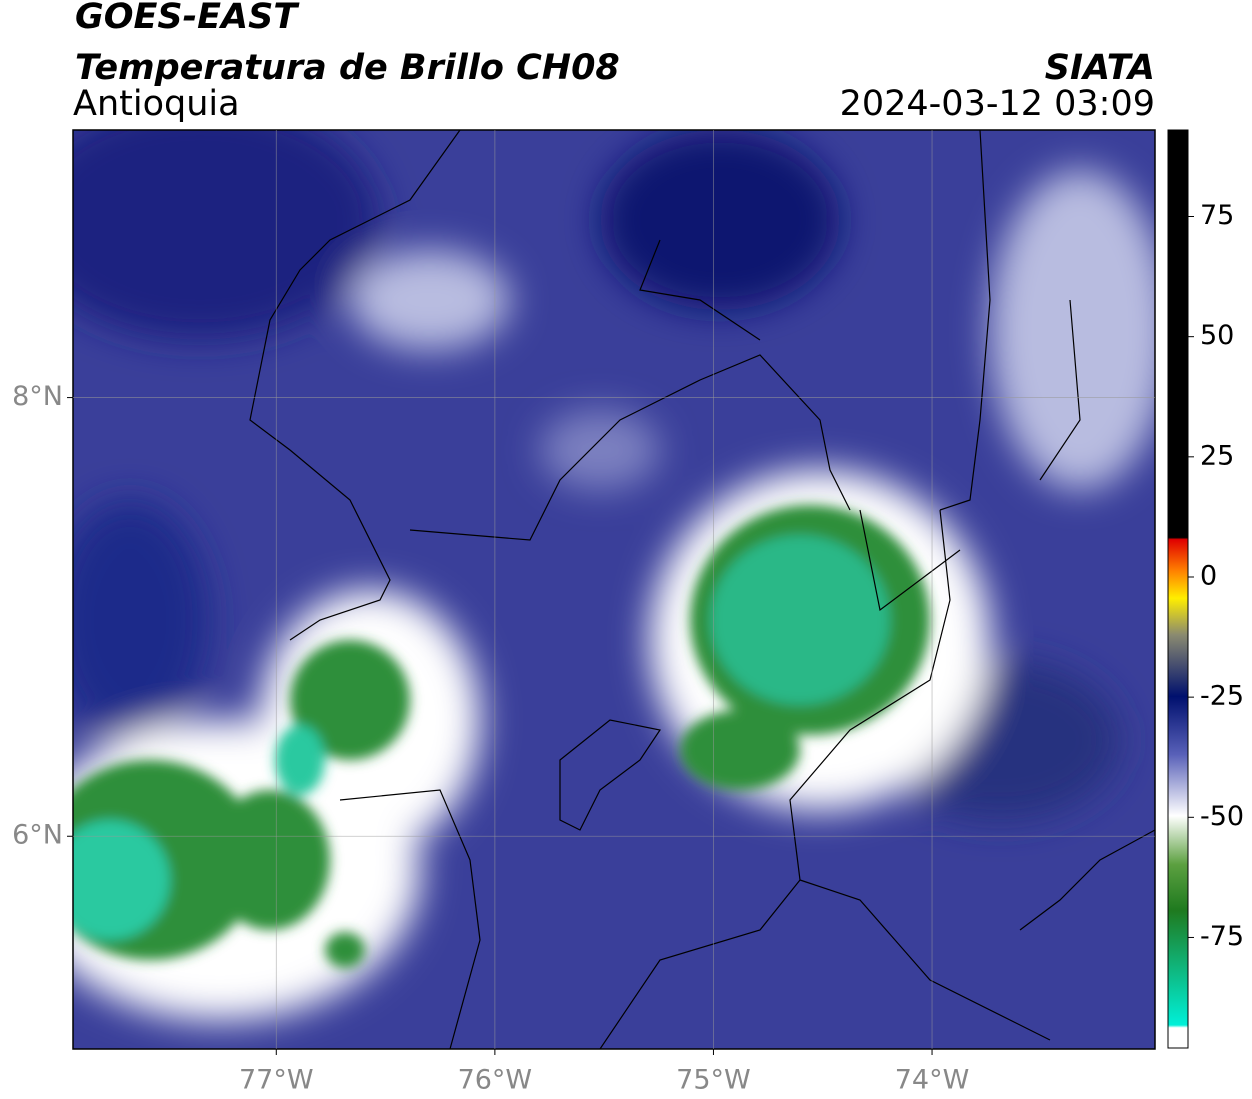 This screenshot has width=1252, height=1099. What do you see at coordinates (1178, 589) in the screenshot?
I see `colorbar` at bounding box center [1178, 589].